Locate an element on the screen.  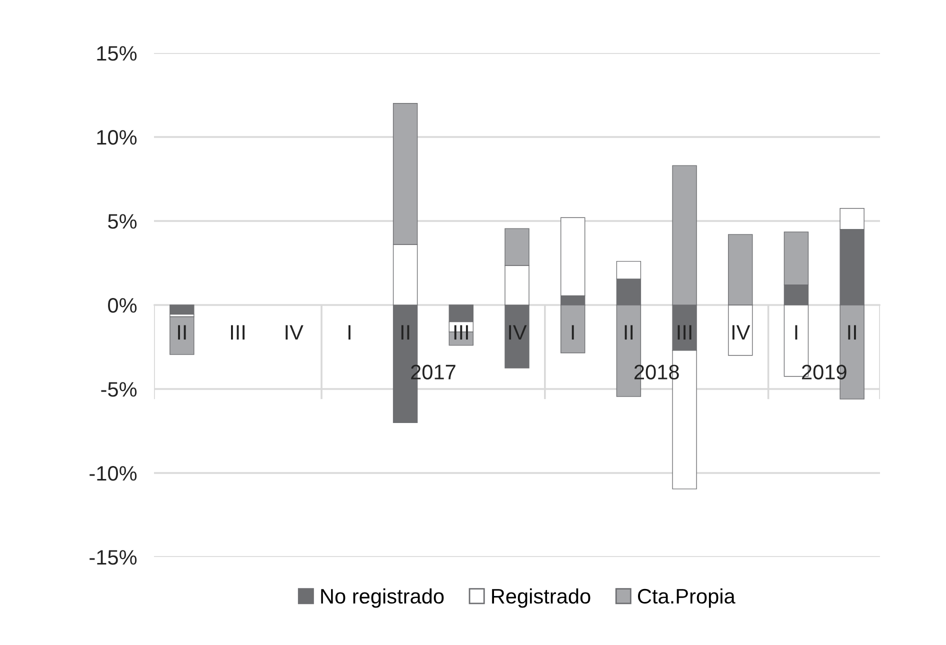
legend-label: No registrado is located at coordinates (382, 598).